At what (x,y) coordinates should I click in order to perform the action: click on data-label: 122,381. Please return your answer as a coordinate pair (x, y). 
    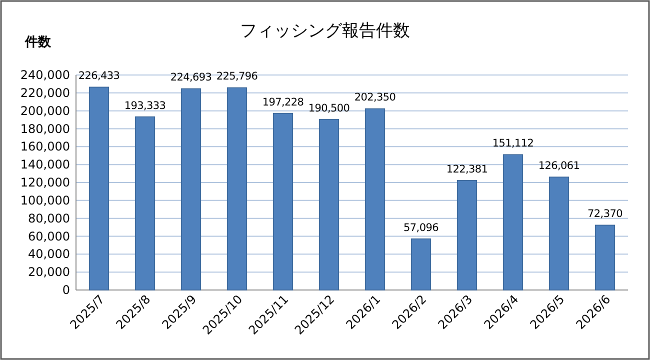
    Looking at the image, I should click on (467, 169).